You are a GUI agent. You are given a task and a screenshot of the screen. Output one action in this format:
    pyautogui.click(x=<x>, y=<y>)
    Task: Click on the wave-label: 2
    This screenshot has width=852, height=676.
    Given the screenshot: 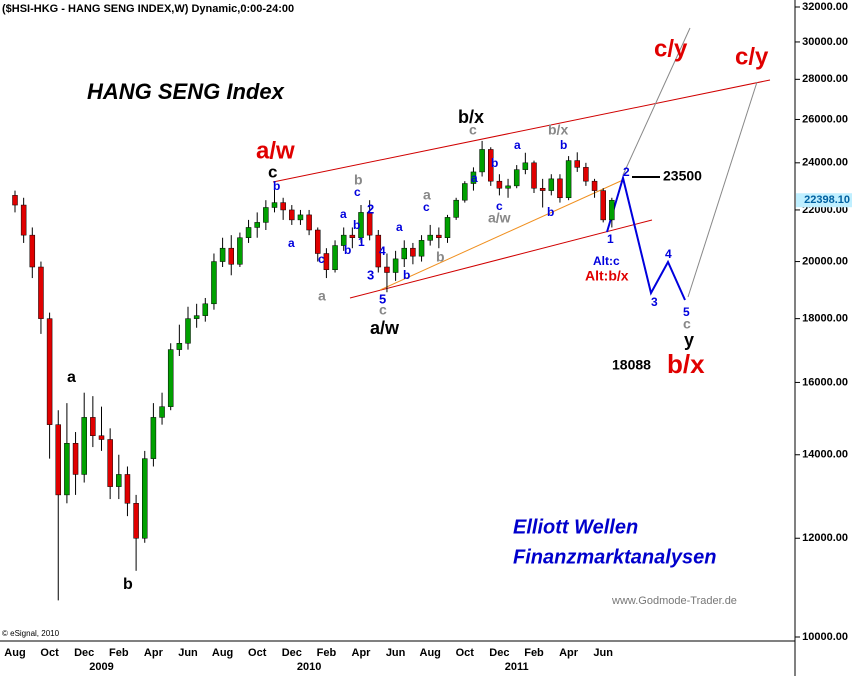 What is the action you would take?
    pyautogui.click(x=370, y=208)
    